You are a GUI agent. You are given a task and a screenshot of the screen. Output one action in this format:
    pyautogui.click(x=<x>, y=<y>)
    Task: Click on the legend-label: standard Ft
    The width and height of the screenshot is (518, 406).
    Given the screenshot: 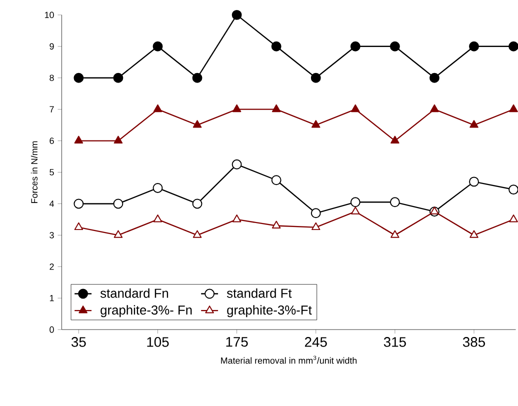 What is the action you would take?
    pyautogui.click(x=259, y=293)
    